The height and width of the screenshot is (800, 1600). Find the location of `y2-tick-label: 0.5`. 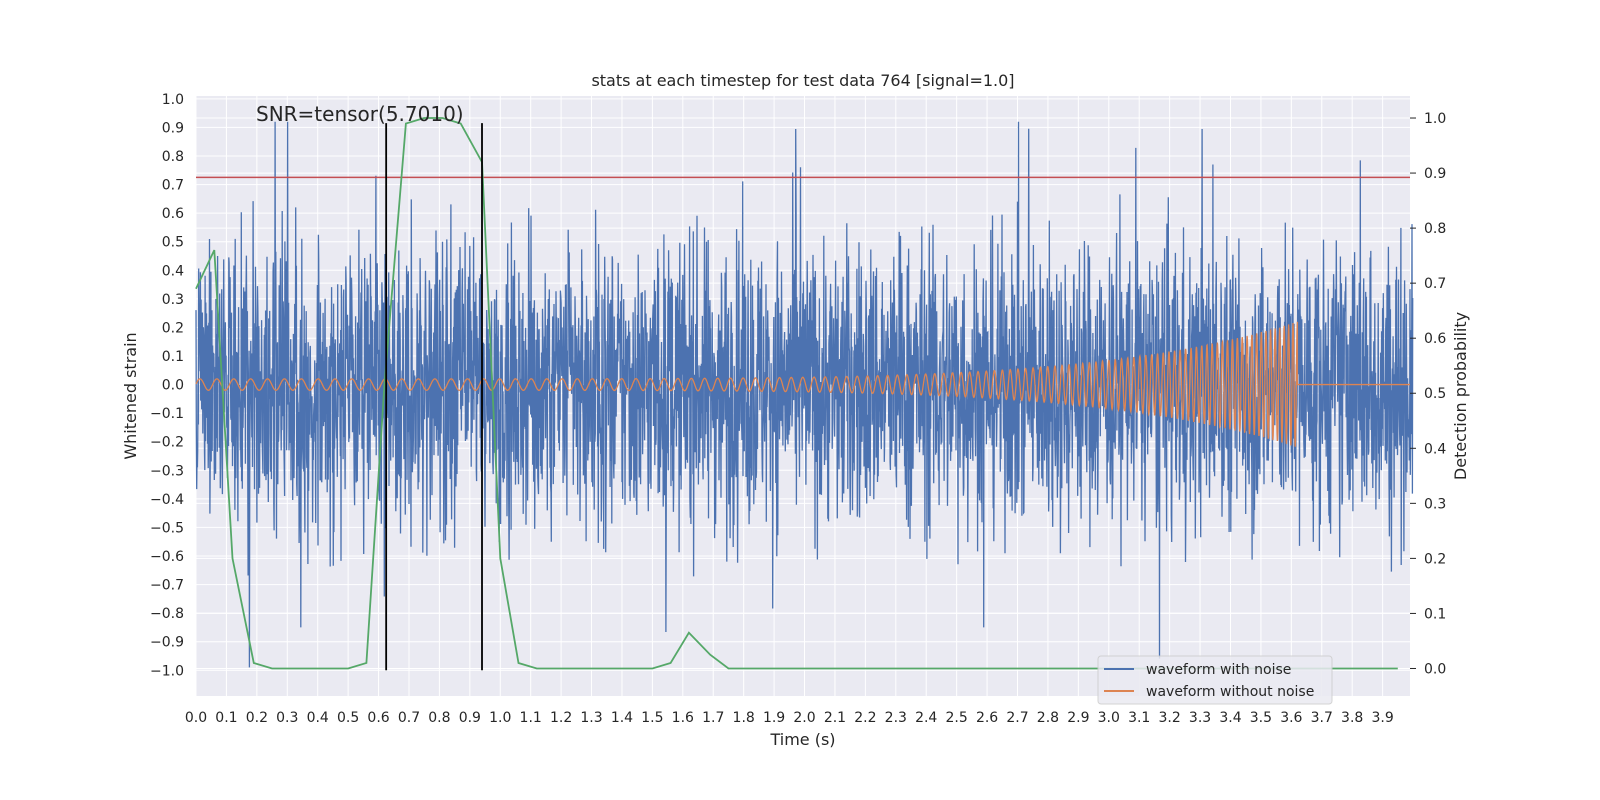

y2-tick-label: 0.5 is located at coordinates (1435, 394).